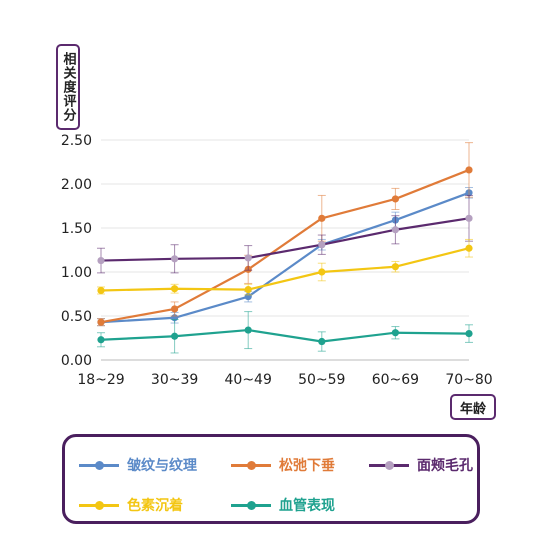 The width and height of the screenshot is (550, 550). What do you see at coordinates (100, 380) in the screenshot?
I see `x-tick-label: 18~29` at bounding box center [100, 380].